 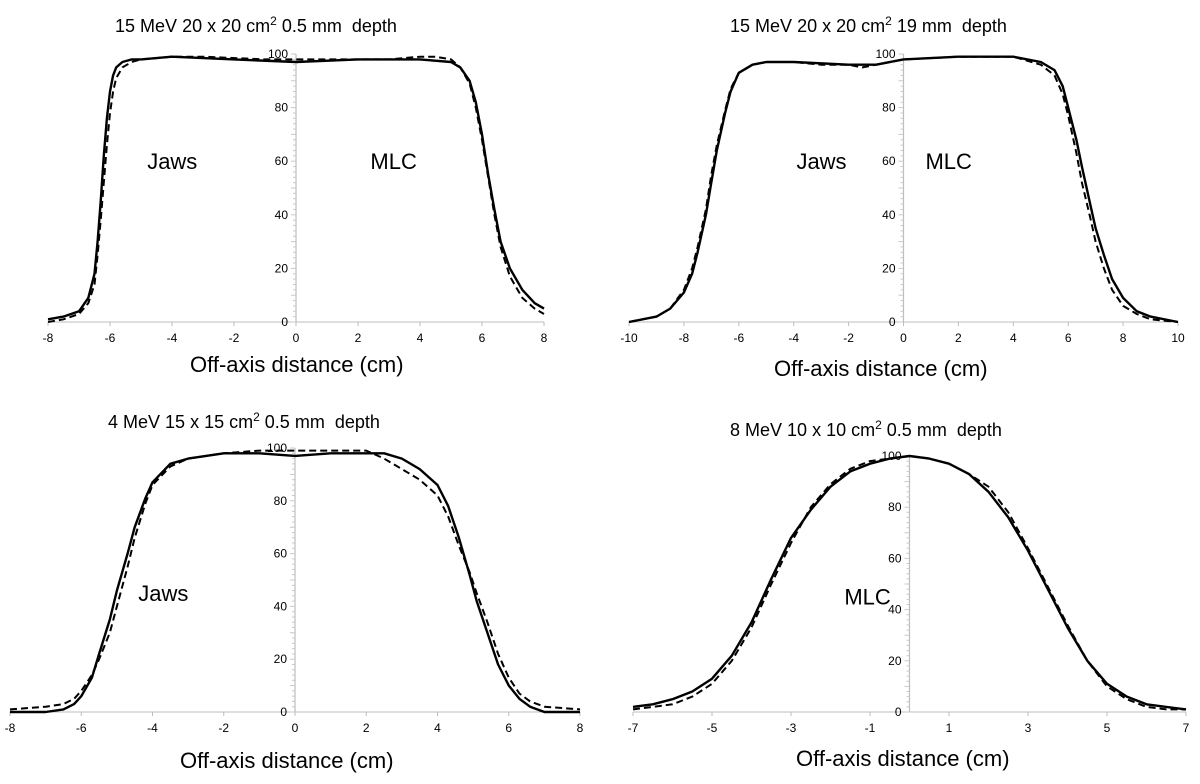 I want to click on series-line-dashed, so click(x=296, y=189).